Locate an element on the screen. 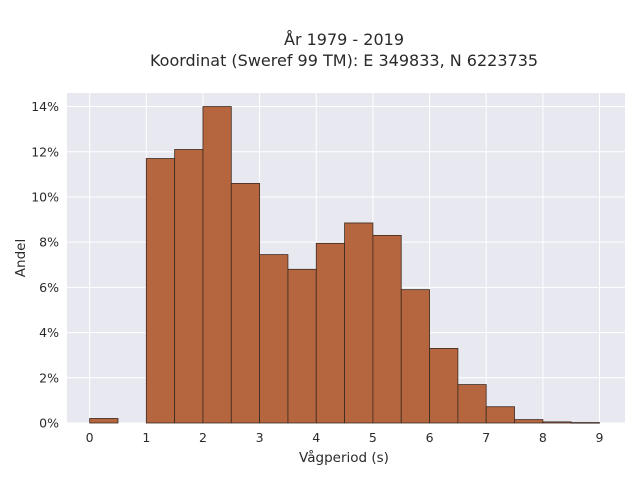  chart-title: År 1979 - 2019 is located at coordinates (344, 39).